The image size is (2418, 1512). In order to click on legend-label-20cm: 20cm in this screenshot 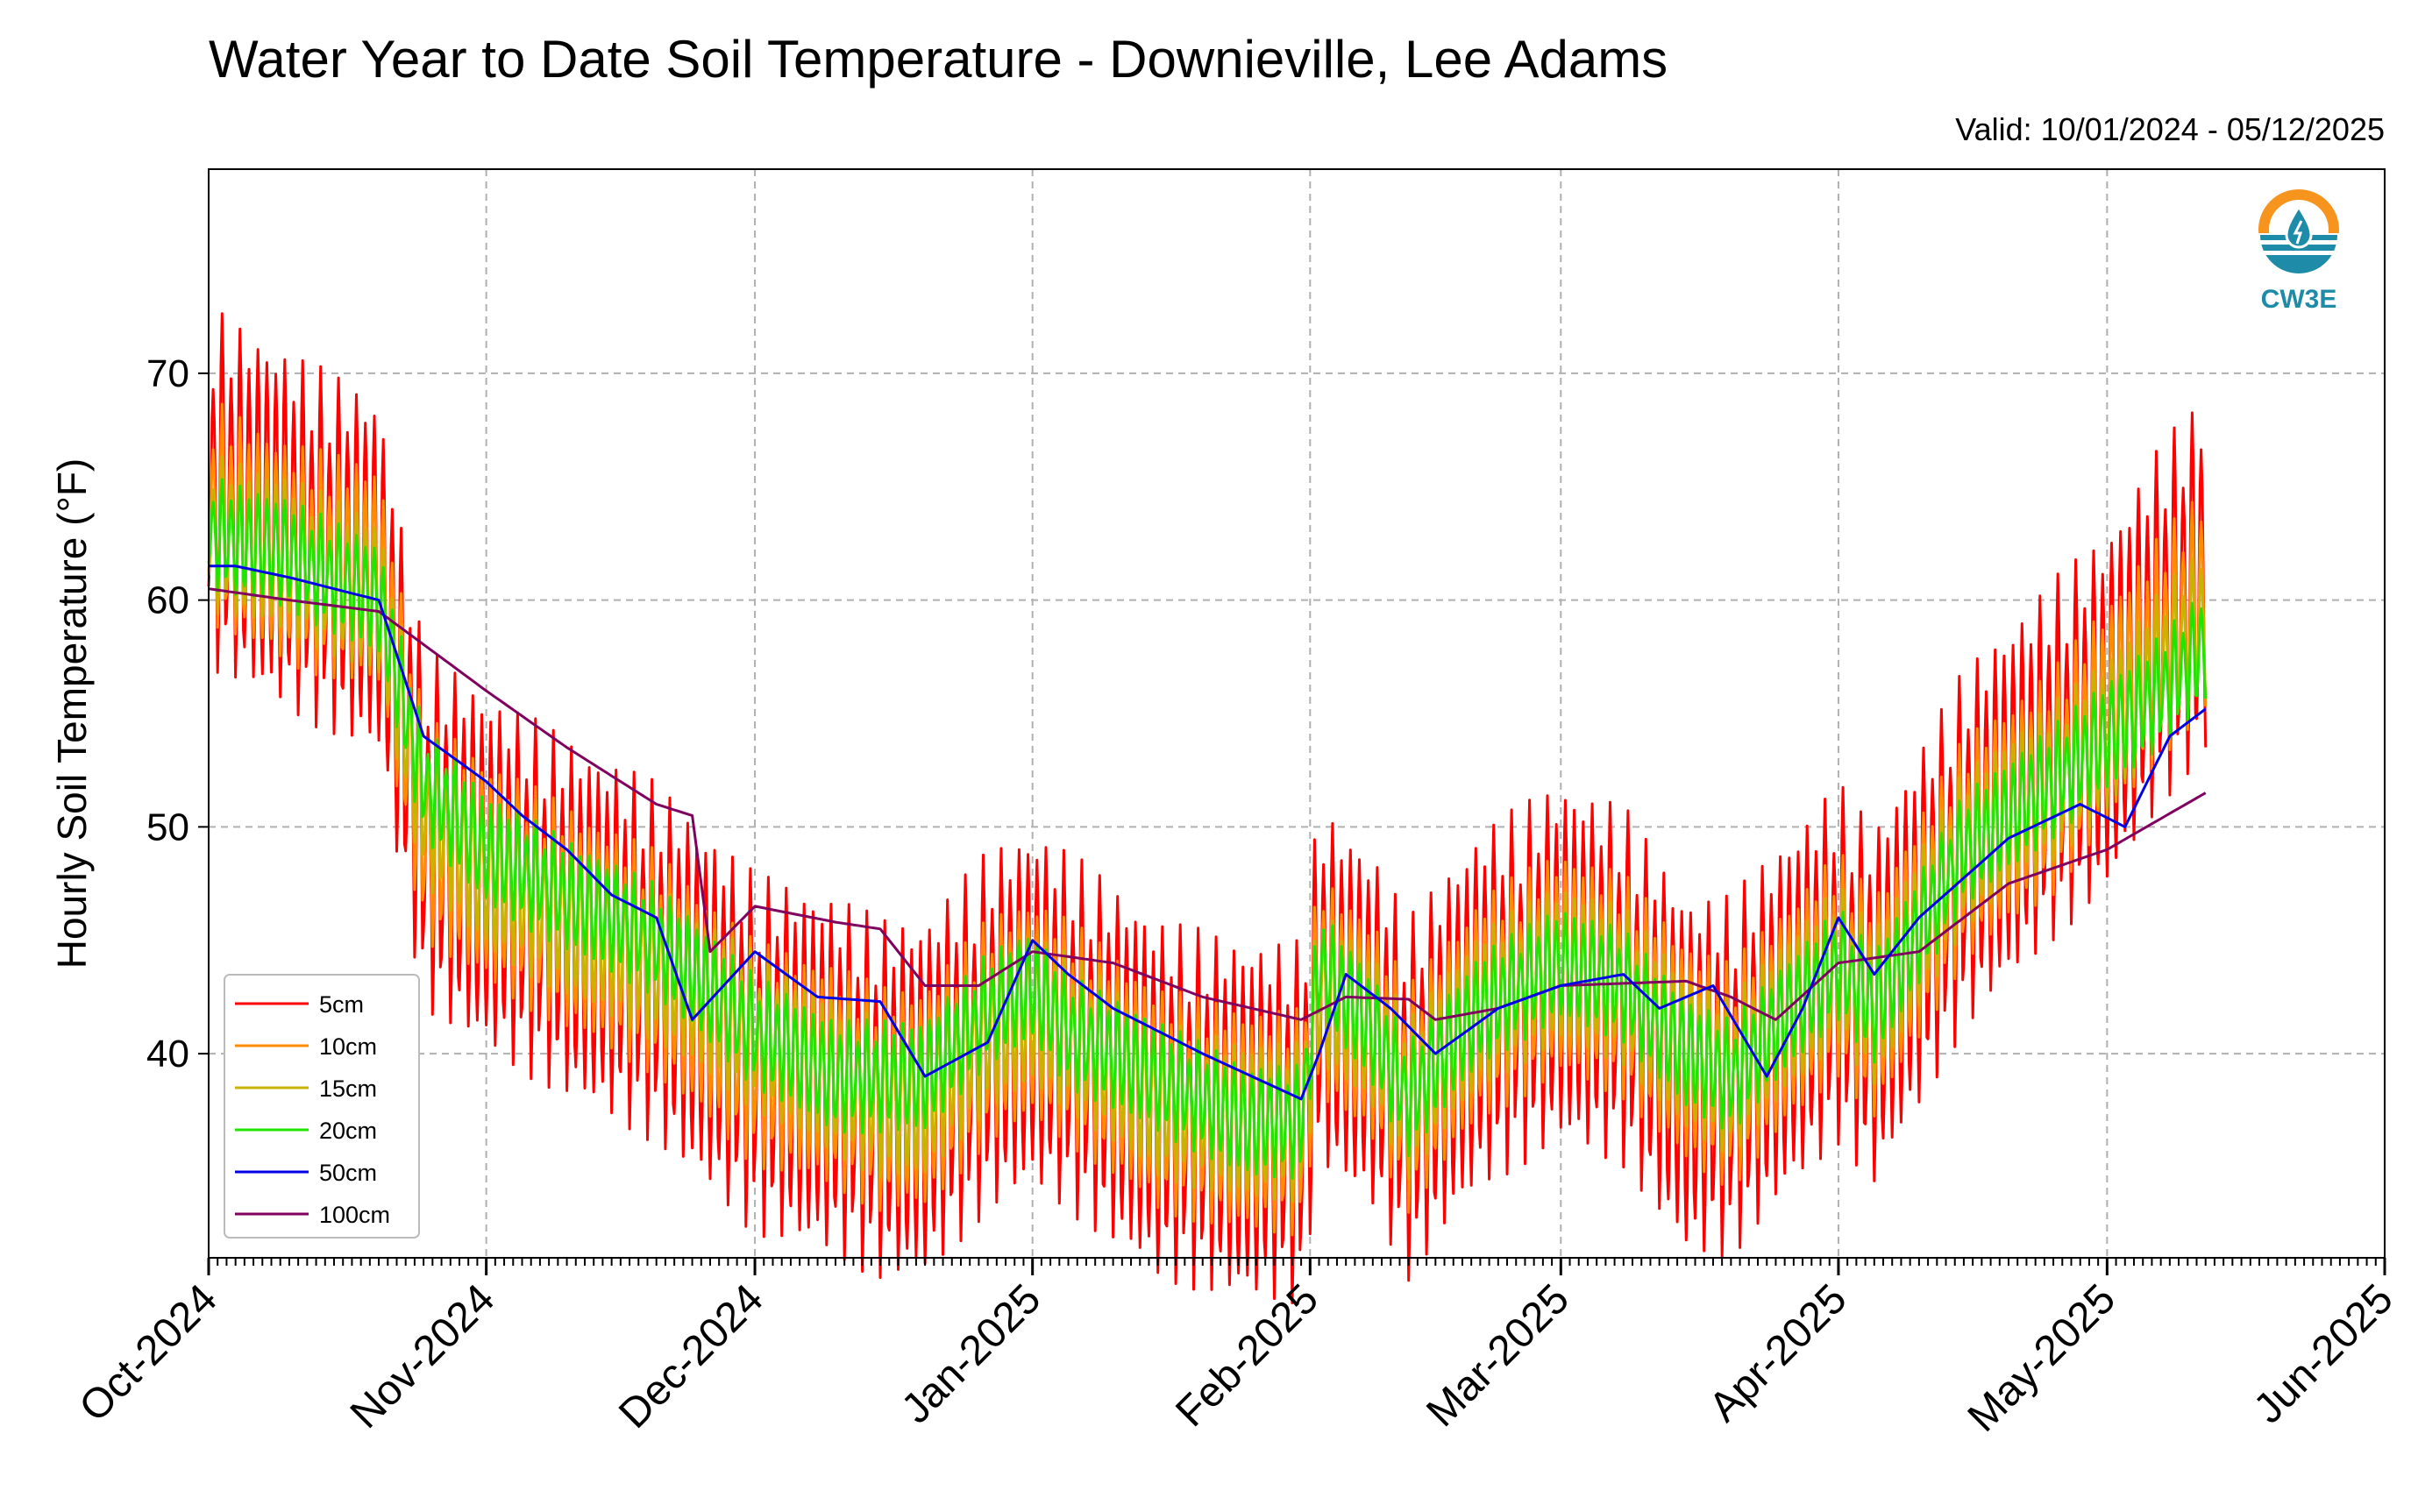, I will do `click(348, 1131)`.